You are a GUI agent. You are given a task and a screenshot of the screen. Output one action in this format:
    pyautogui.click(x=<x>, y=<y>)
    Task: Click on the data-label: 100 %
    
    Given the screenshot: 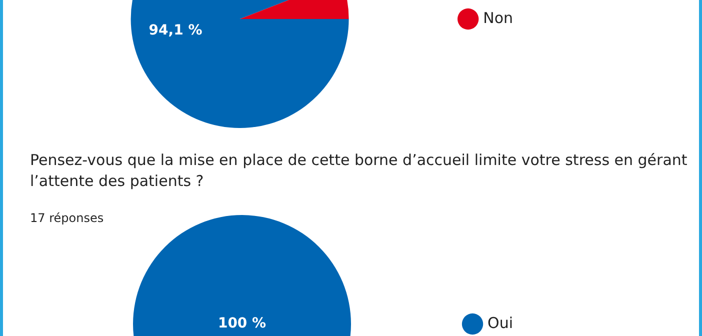 What is the action you would take?
    pyautogui.click(x=242, y=324)
    